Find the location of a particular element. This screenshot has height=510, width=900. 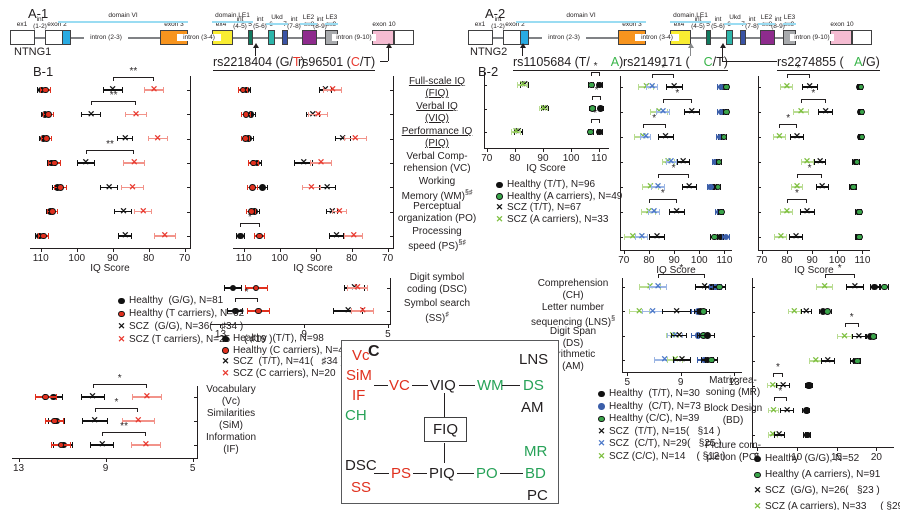

exon-label: int (1-2) is located at coordinates (498, 23).